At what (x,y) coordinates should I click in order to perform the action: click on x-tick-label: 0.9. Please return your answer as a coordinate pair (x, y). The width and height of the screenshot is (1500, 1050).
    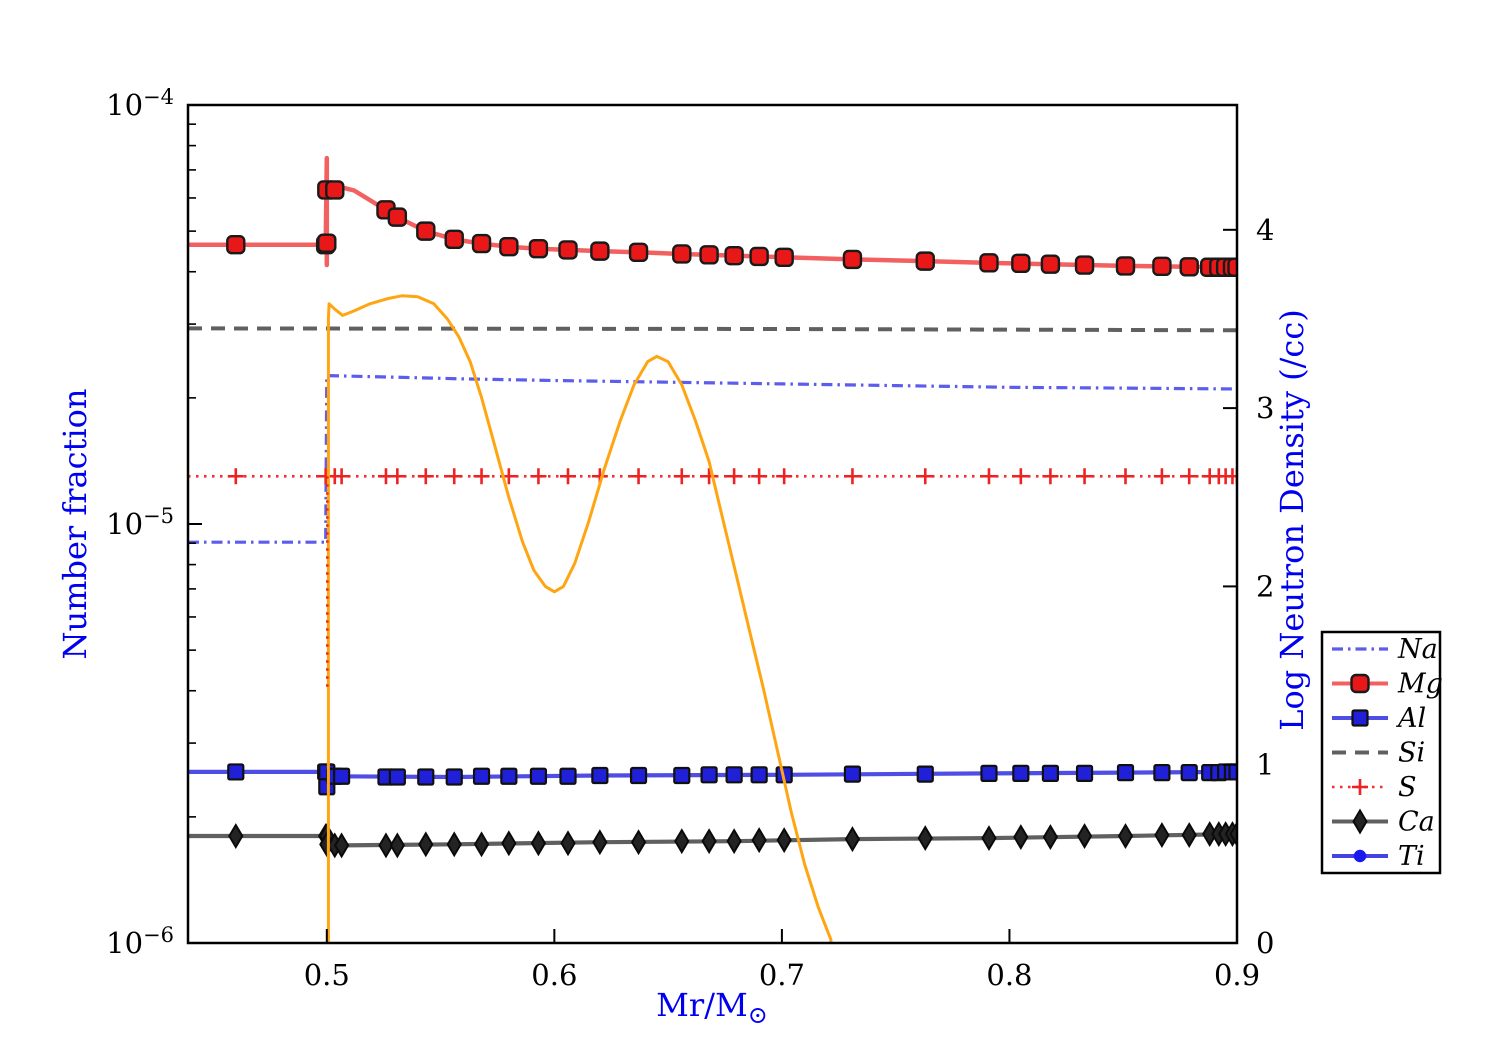
    Looking at the image, I should click on (1237, 975).